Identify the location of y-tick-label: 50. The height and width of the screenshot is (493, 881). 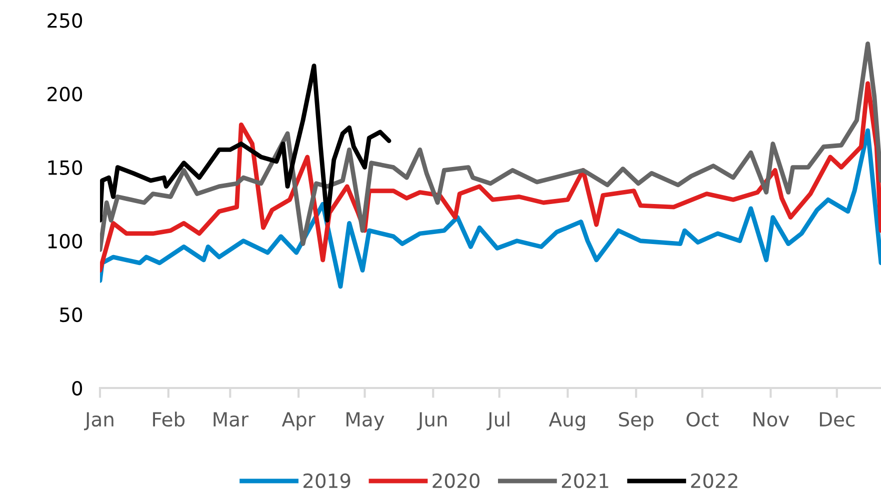
(71, 314).